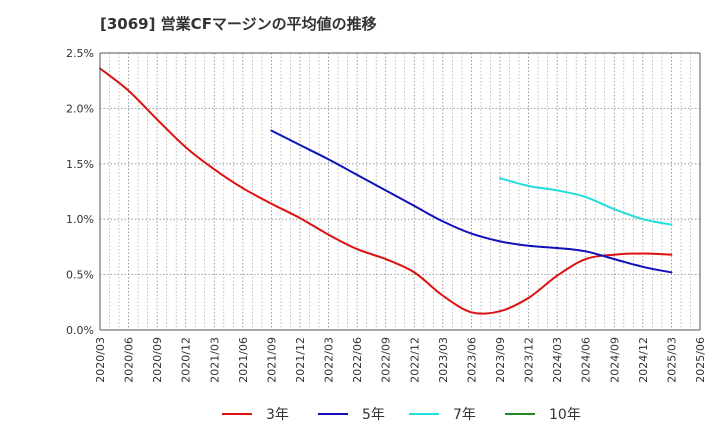 Image resolution: width=720 pixels, height=440 pixels. What do you see at coordinates (214, 360) in the screenshot?
I see `x-tick-label: 2021/03` at bounding box center [214, 360].